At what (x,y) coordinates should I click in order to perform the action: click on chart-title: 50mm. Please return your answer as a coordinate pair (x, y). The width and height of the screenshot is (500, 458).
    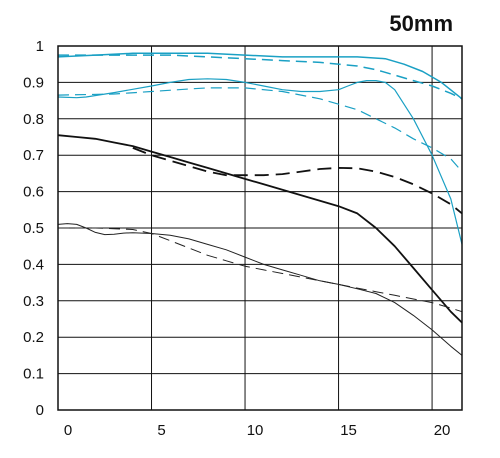
    Looking at the image, I should click on (421, 23).